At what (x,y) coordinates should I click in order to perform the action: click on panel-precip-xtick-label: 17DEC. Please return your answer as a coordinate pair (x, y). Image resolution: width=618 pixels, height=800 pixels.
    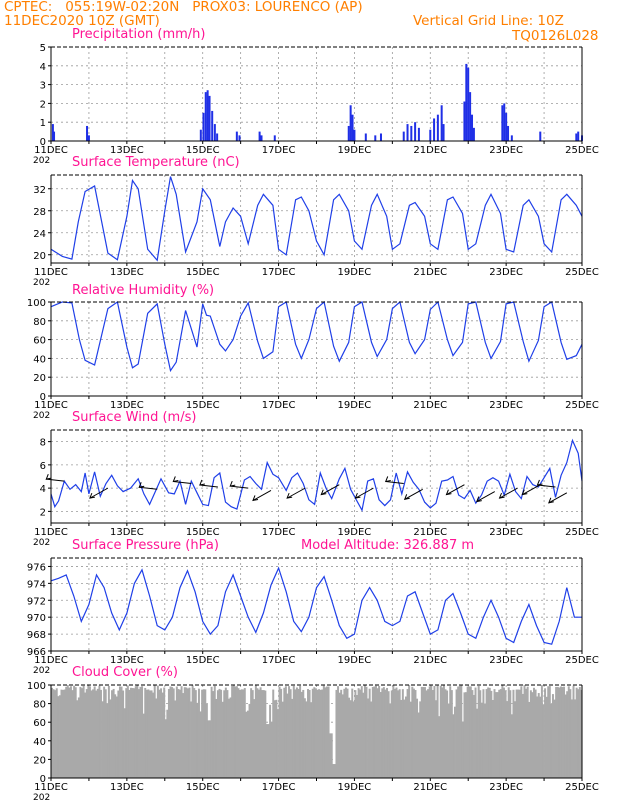
    Looking at the image, I should click on (279, 150).